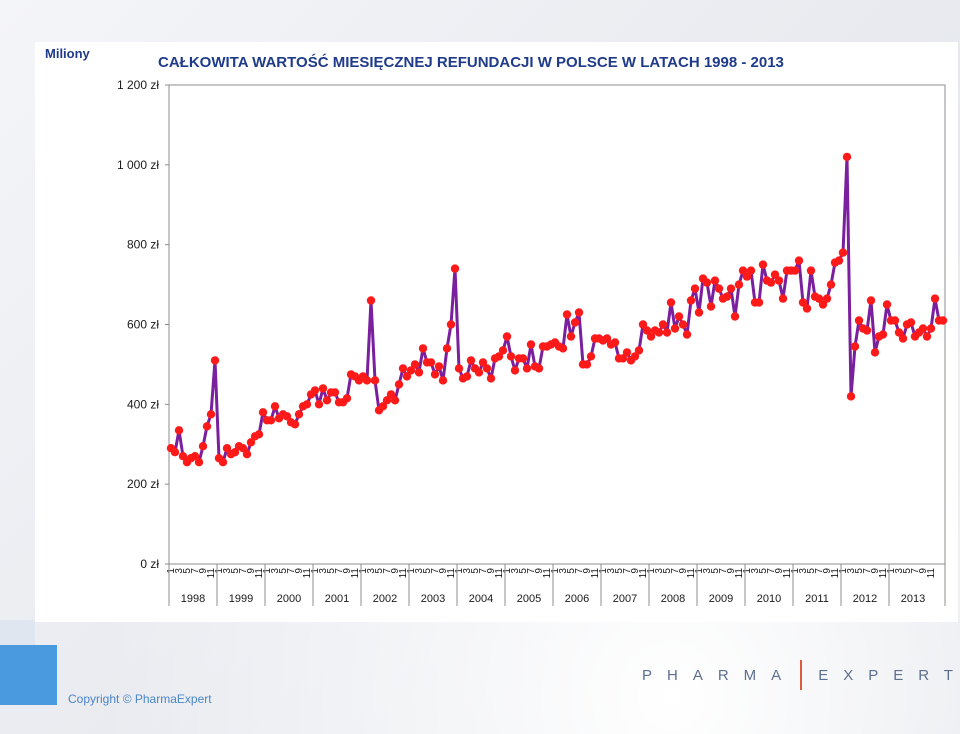  What do you see at coordinates (913, 599) in the screenshot?
I see `x-year-label: 2013` at bounding box center [913, 599].